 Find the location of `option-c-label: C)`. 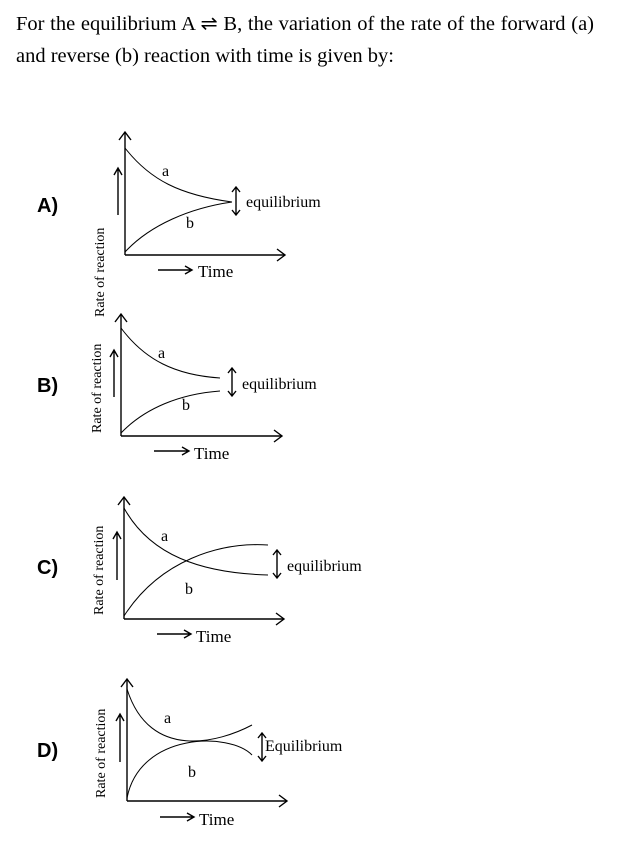

option-c-label: C) is located at coordinates (48, 568).